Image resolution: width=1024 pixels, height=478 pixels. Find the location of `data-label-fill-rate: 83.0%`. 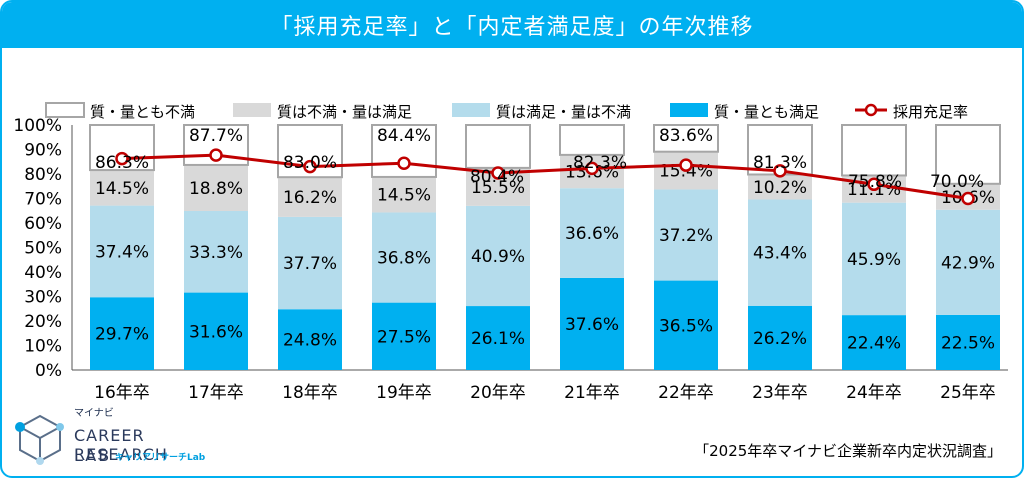

data-label-fill-rate: 83.0% is located at coordinates (310, 163).